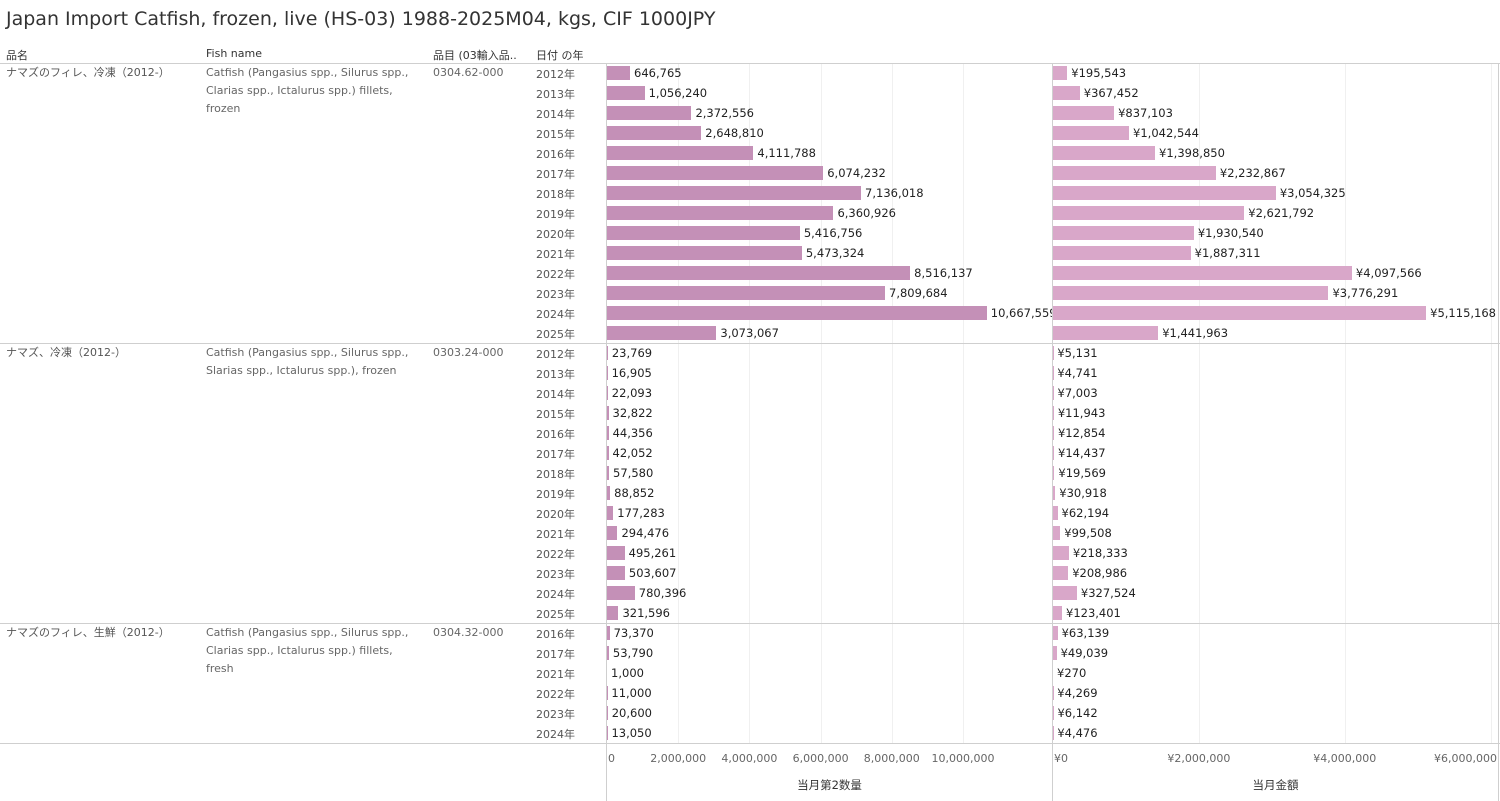  What do you see at coordinates (645, 533) in the screenshot?
I see `qty-data-label: 294,476` at bounding box center [645, 533].